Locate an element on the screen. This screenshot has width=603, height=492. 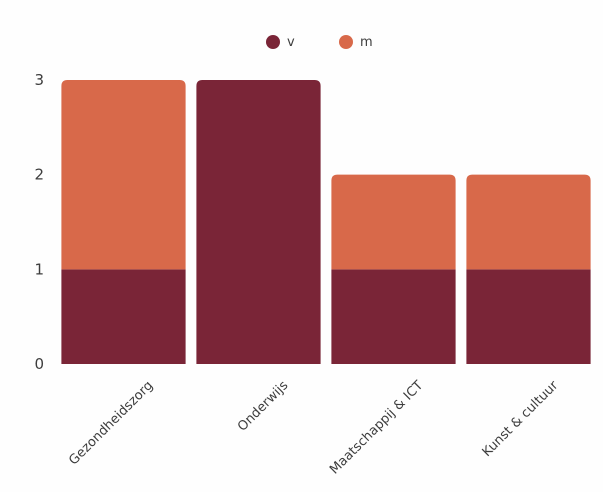
y-axis: 0 1 2 3 is located at coordinates (39, 222).